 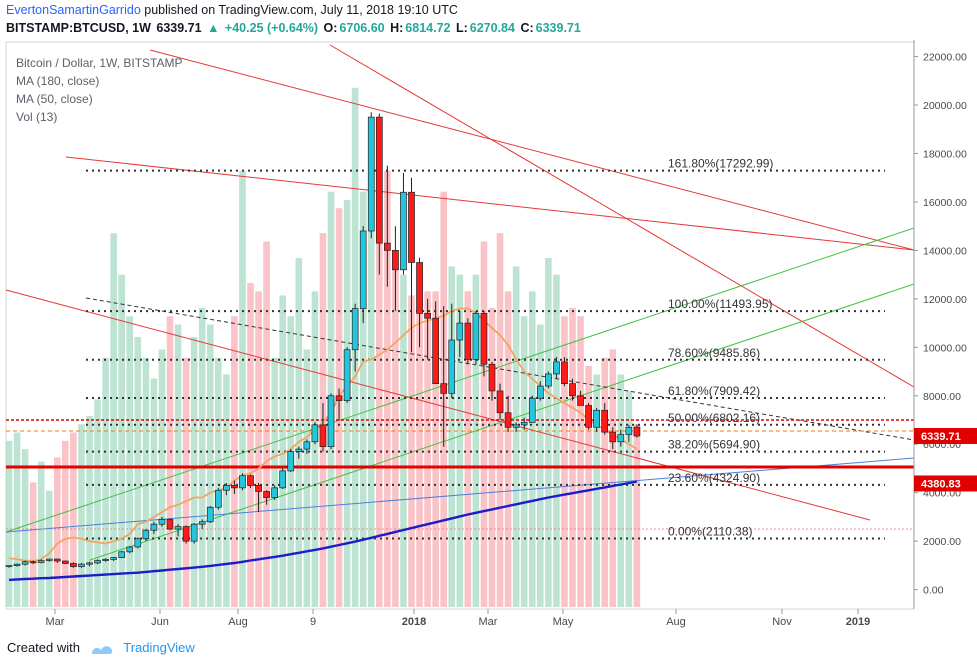 What do you see at coordinates (58, 81) in the screenshot?
I see `legend-ma180: MA (180, close)` at bounding box center [58, 81].